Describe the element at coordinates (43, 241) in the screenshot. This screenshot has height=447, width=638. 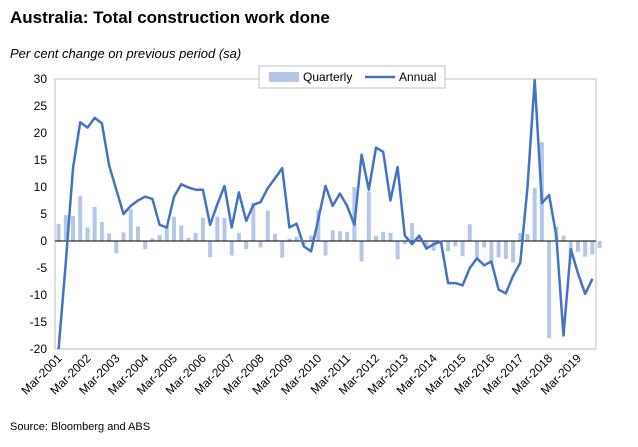
I see `y-tick-label: 0` at that location.